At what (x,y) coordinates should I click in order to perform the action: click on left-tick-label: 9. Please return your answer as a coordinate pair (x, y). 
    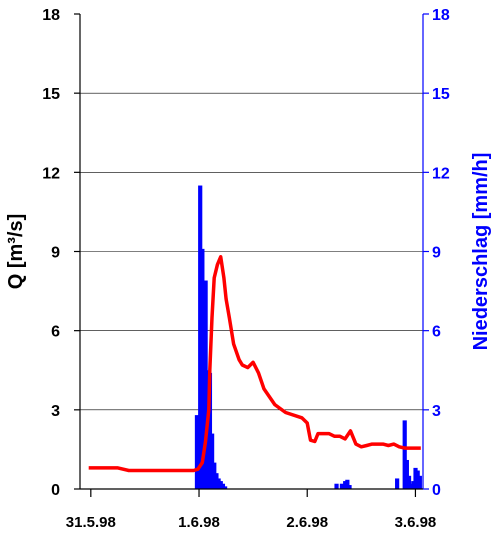
    Looking at the image, I should click on (55, 253).